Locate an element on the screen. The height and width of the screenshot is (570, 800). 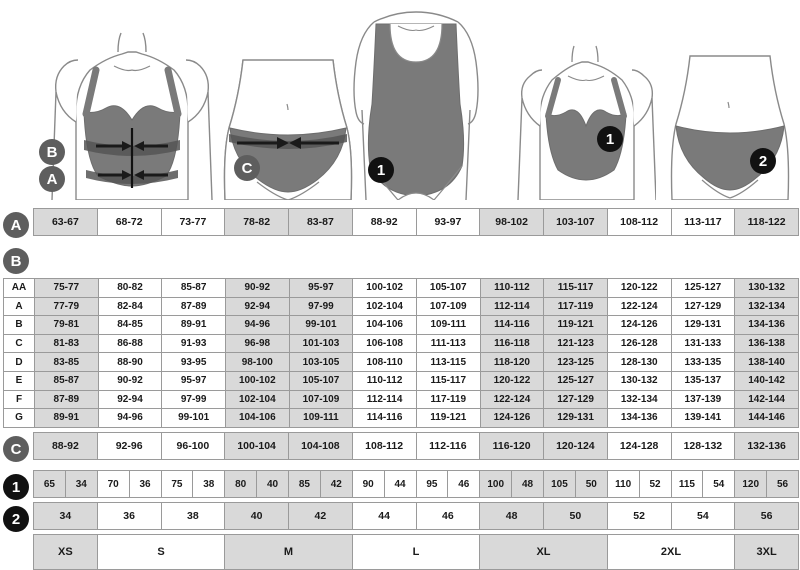
bottom-size-cell: 38 is located at coordinates (193, 516).